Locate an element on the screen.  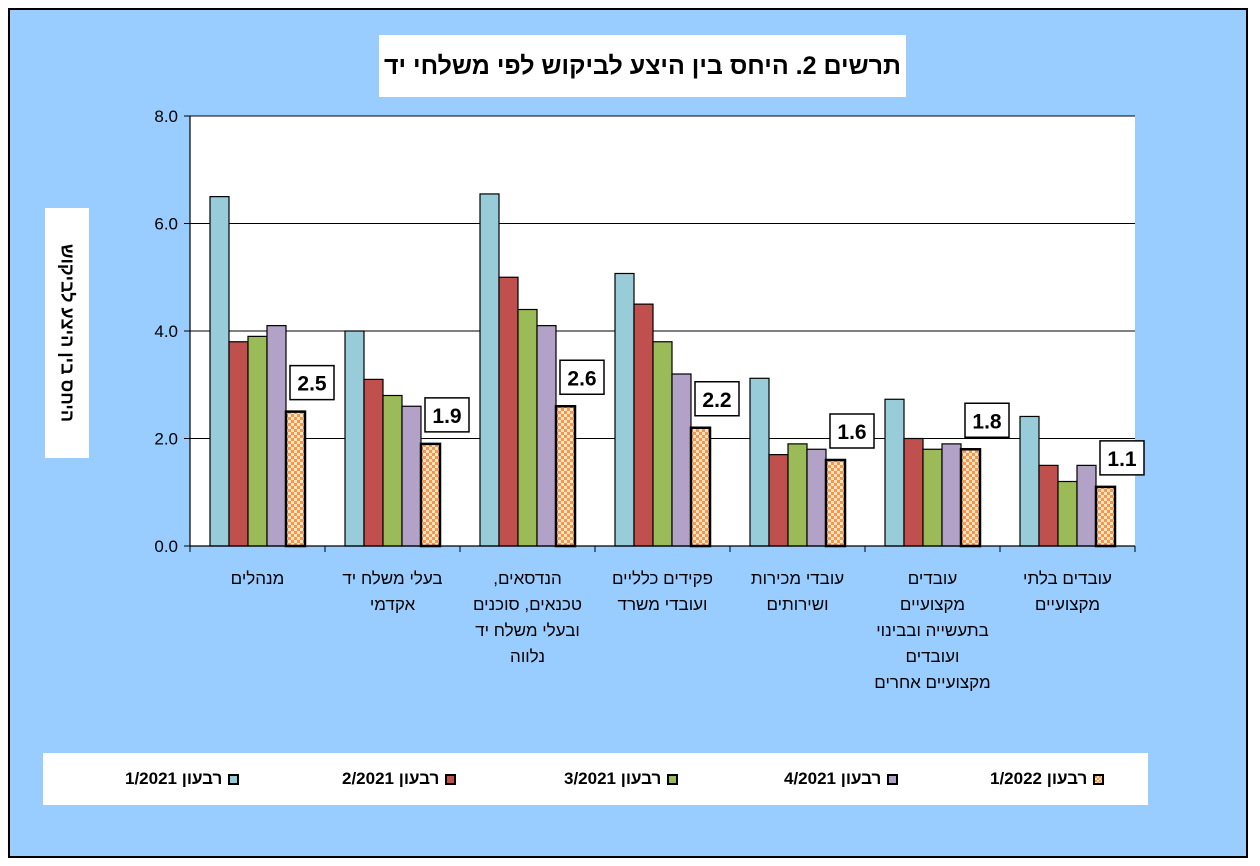
legend-label: רבעון 4/2021 is located at coordinates (833, 778).